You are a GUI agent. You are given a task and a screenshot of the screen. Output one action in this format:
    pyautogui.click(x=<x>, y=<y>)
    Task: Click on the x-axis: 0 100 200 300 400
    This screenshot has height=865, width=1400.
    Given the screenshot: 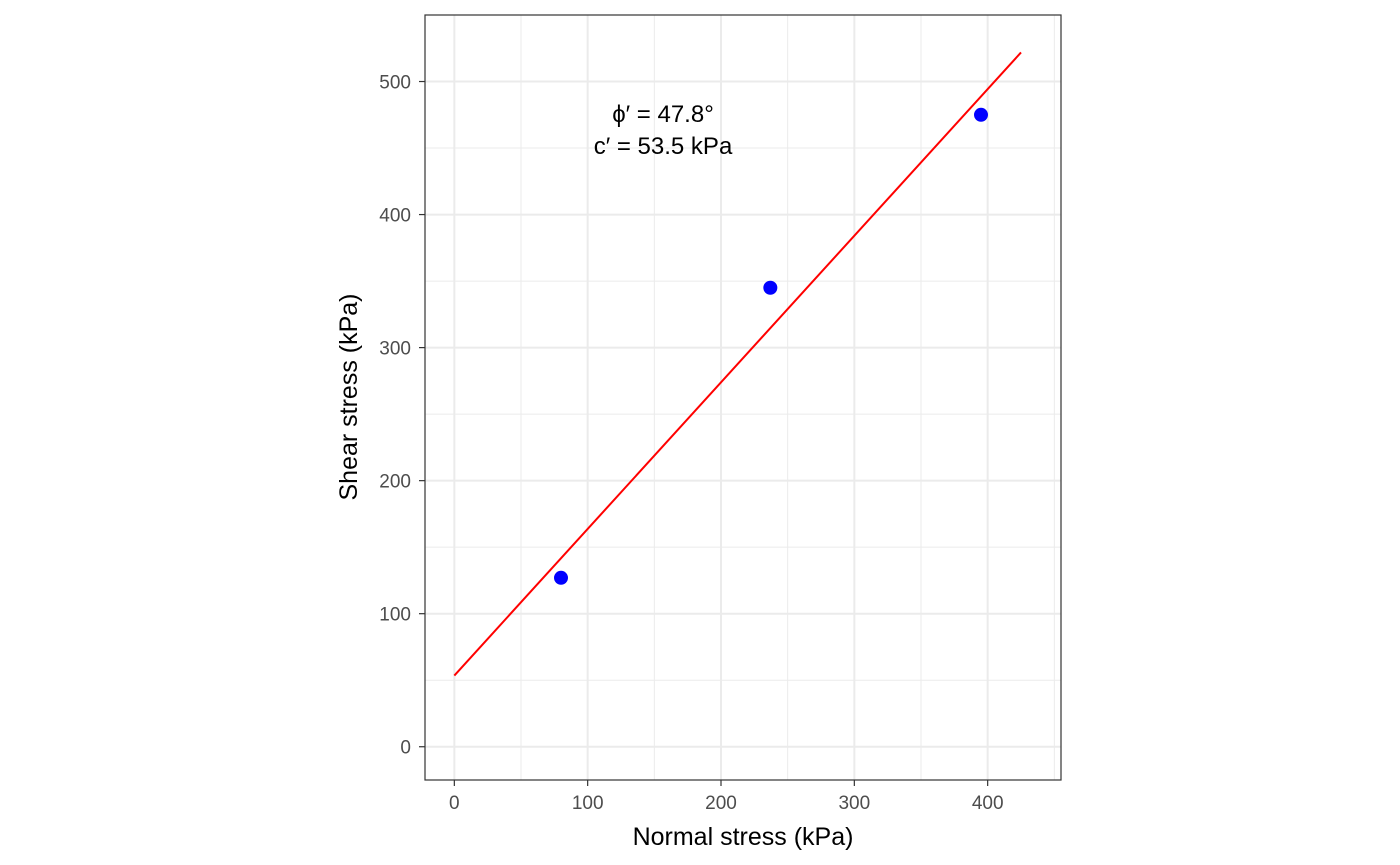 What is the action you would take?
    pyautogui.click(x=726, y=797)
    